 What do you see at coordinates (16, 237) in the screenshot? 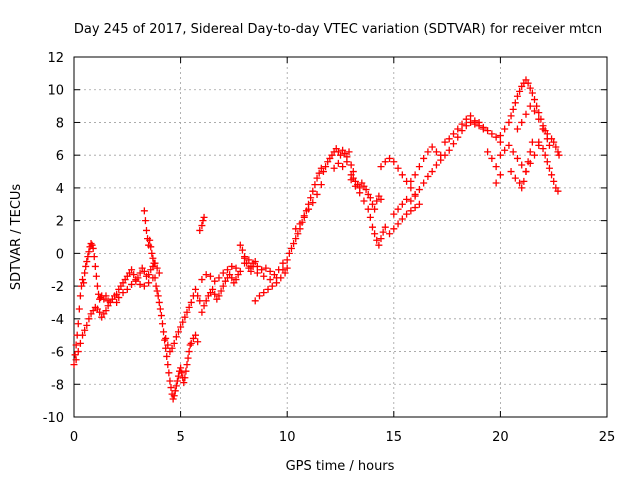
I see `y-axis-label: SDTVAR / TECUs` at bounding box center [16, 237].